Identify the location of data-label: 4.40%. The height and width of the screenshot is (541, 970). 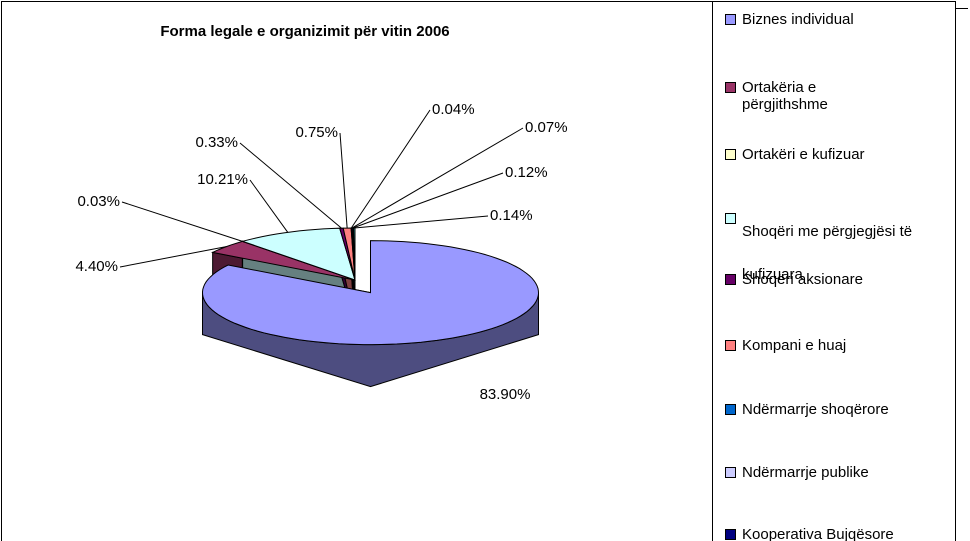
(96, 266).